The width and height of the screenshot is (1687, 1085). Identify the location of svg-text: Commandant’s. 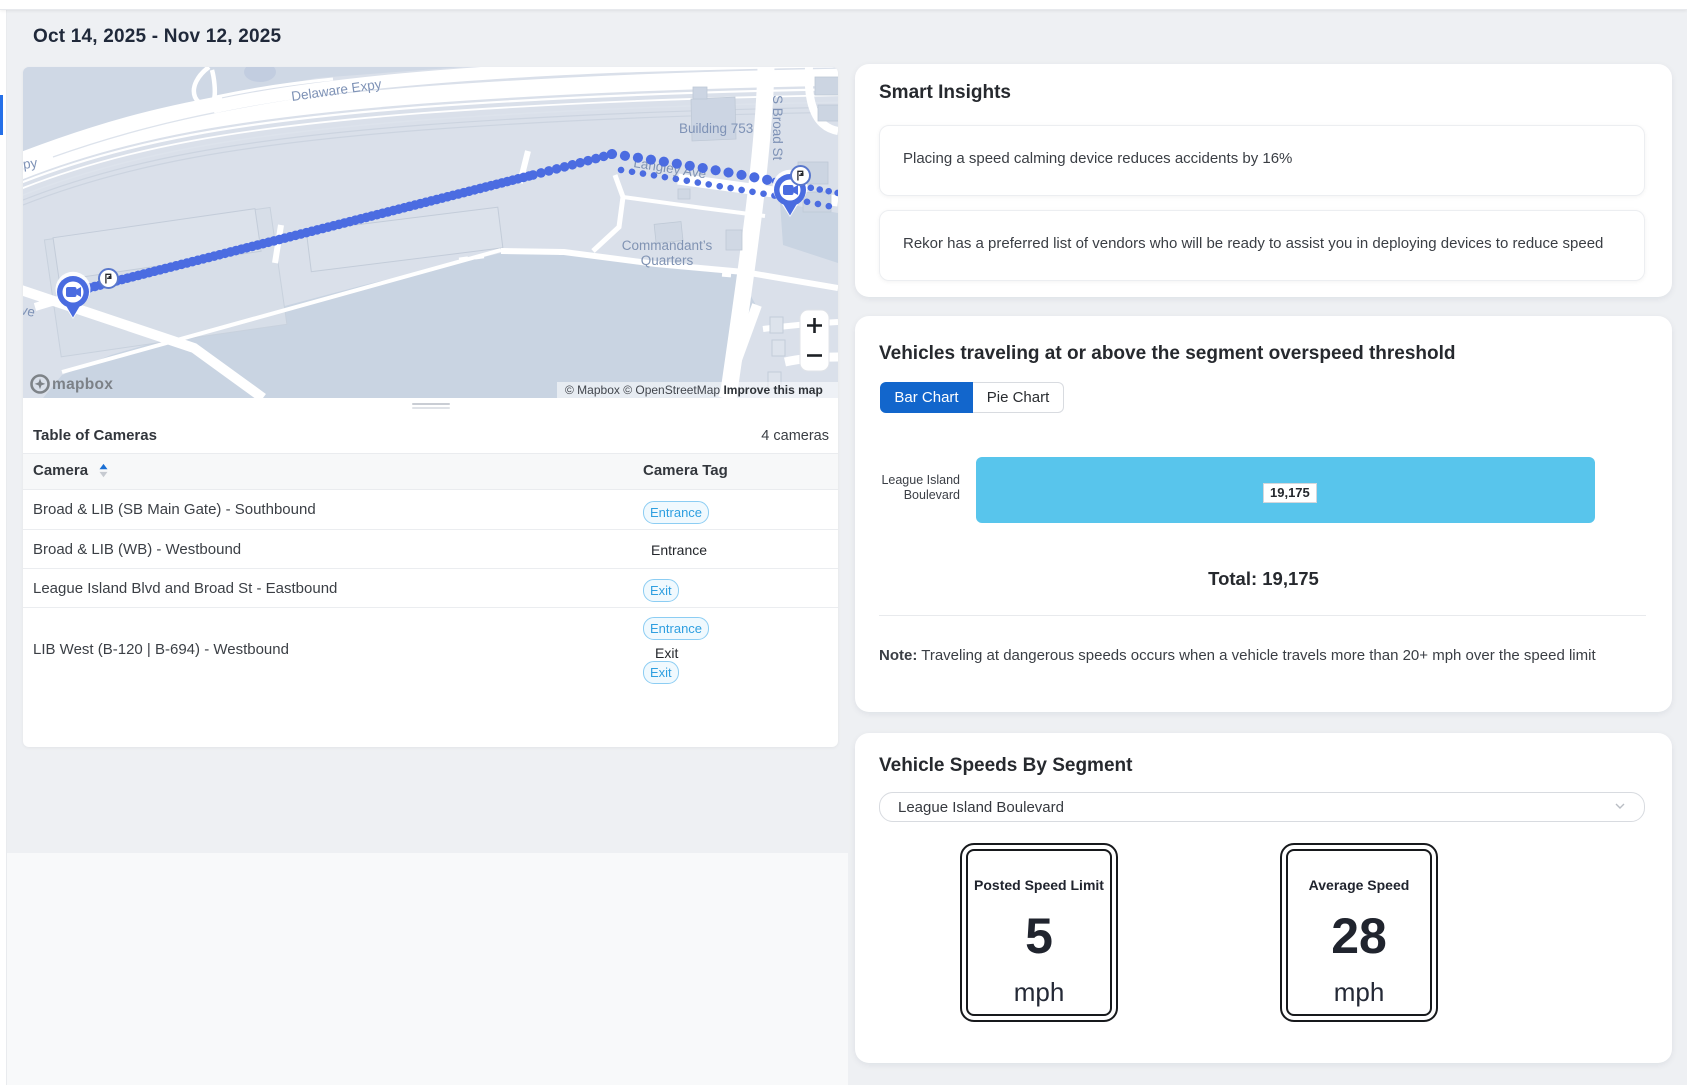
(667, 245).